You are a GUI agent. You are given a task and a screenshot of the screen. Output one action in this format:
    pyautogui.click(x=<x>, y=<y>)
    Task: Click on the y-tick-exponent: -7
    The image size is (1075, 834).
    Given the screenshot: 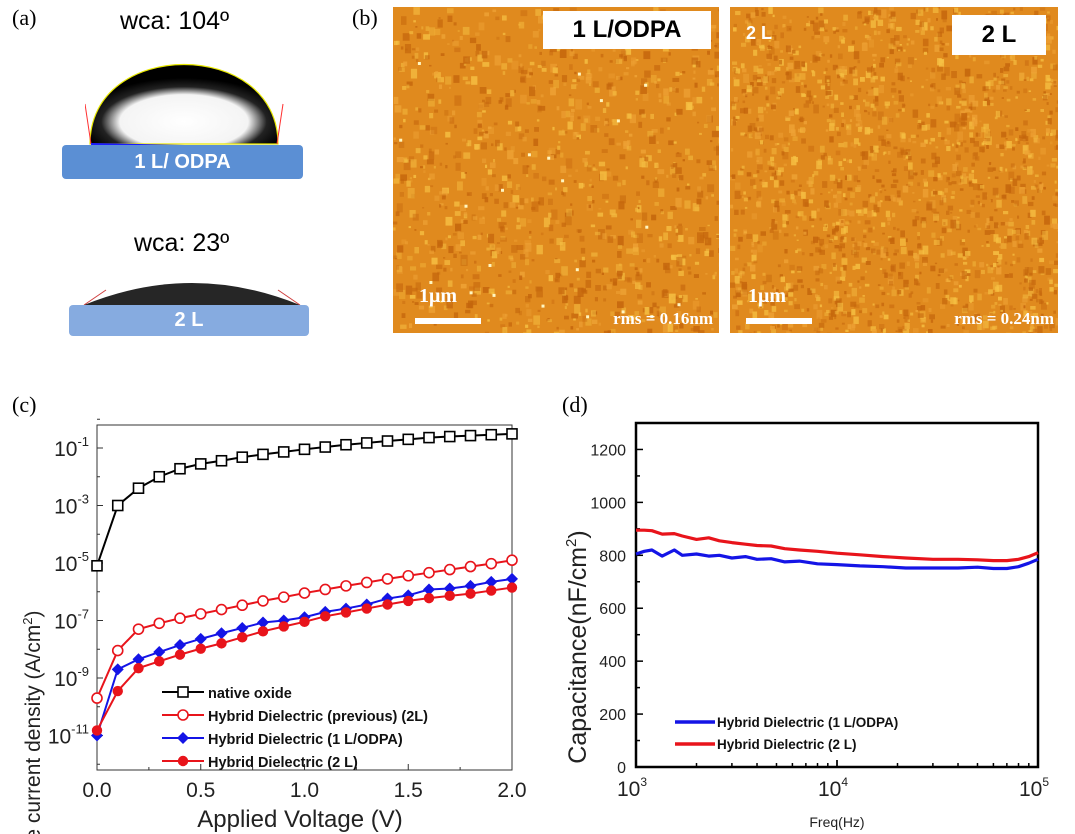 What is the action you would take?
    pyautogui.click(x=83, y=614)
    